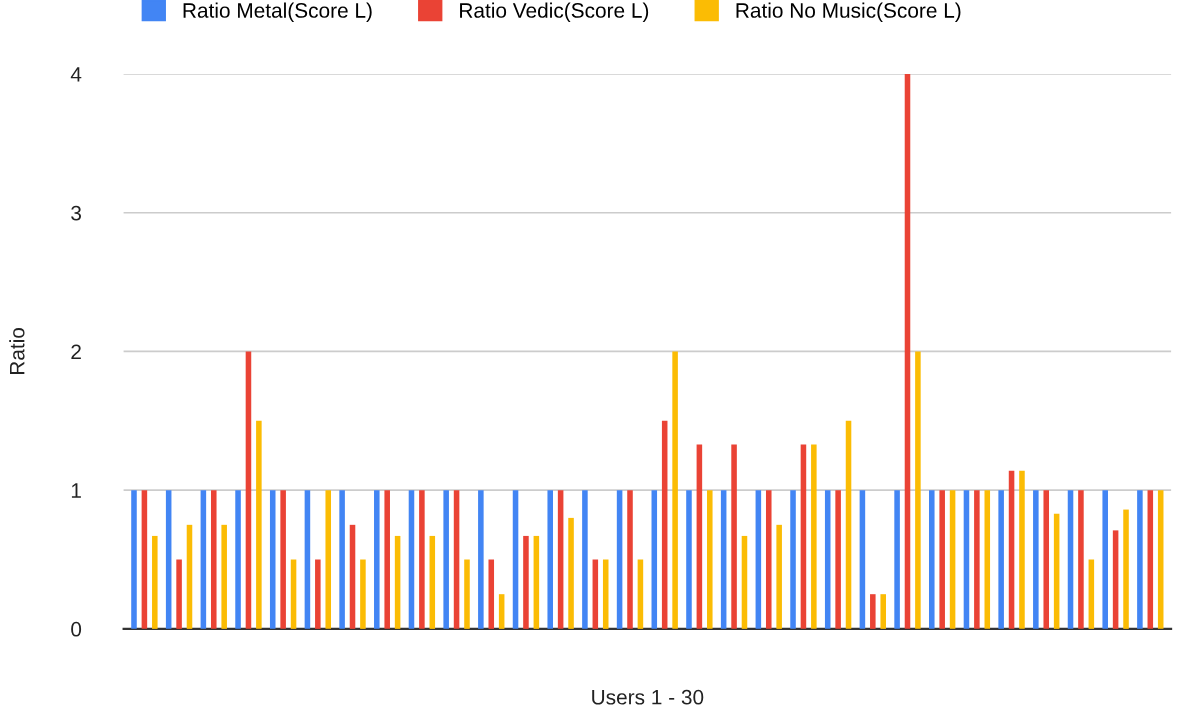  What do you see at coordinates (76, 74) in the screenshot?
I see `y-tick-label: 4` at bounding box center [76, 74].